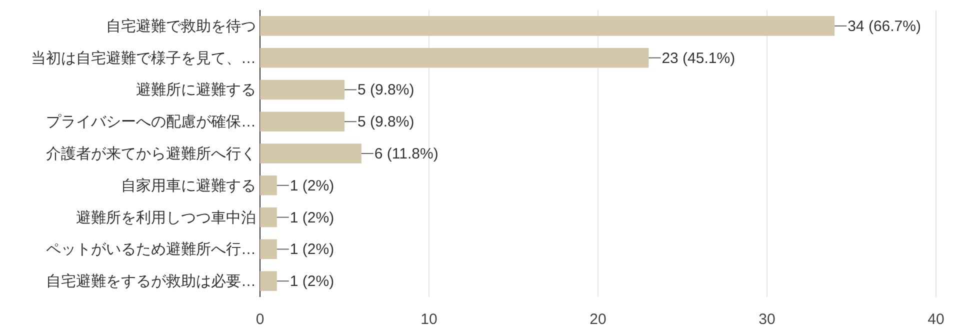 The height and width of the screenshot is (332, 960). I want to click on x-tick-label: 10, so click(429, 319).